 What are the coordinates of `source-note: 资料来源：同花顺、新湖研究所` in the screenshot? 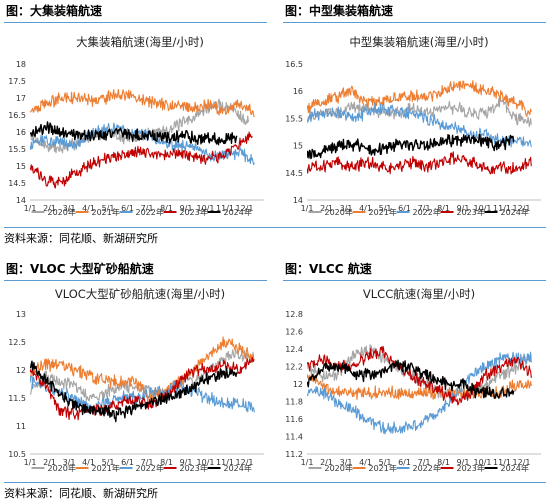 It's located at (81, 493).